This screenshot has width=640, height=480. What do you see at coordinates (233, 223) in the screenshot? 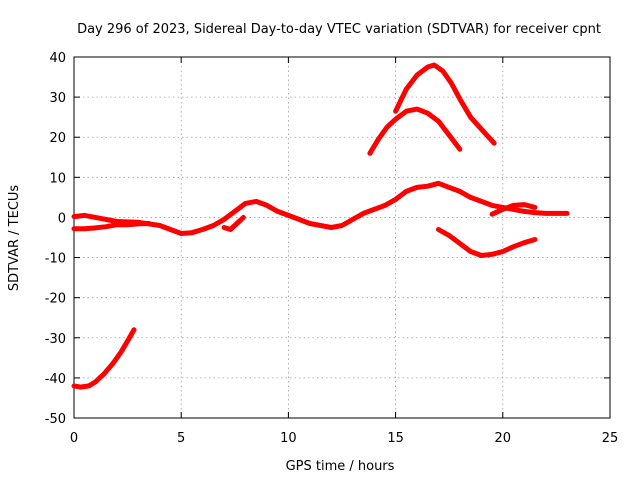
I see `series-arc-mid-dip` at bounding box center [233, 223].